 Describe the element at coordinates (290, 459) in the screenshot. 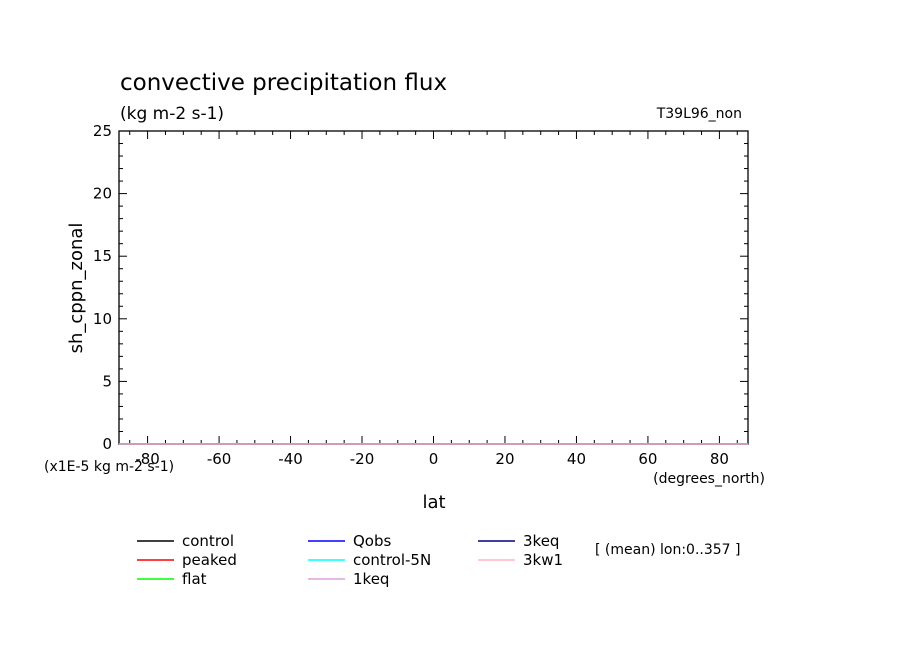

I see `x-tick-label: -40` at that location.